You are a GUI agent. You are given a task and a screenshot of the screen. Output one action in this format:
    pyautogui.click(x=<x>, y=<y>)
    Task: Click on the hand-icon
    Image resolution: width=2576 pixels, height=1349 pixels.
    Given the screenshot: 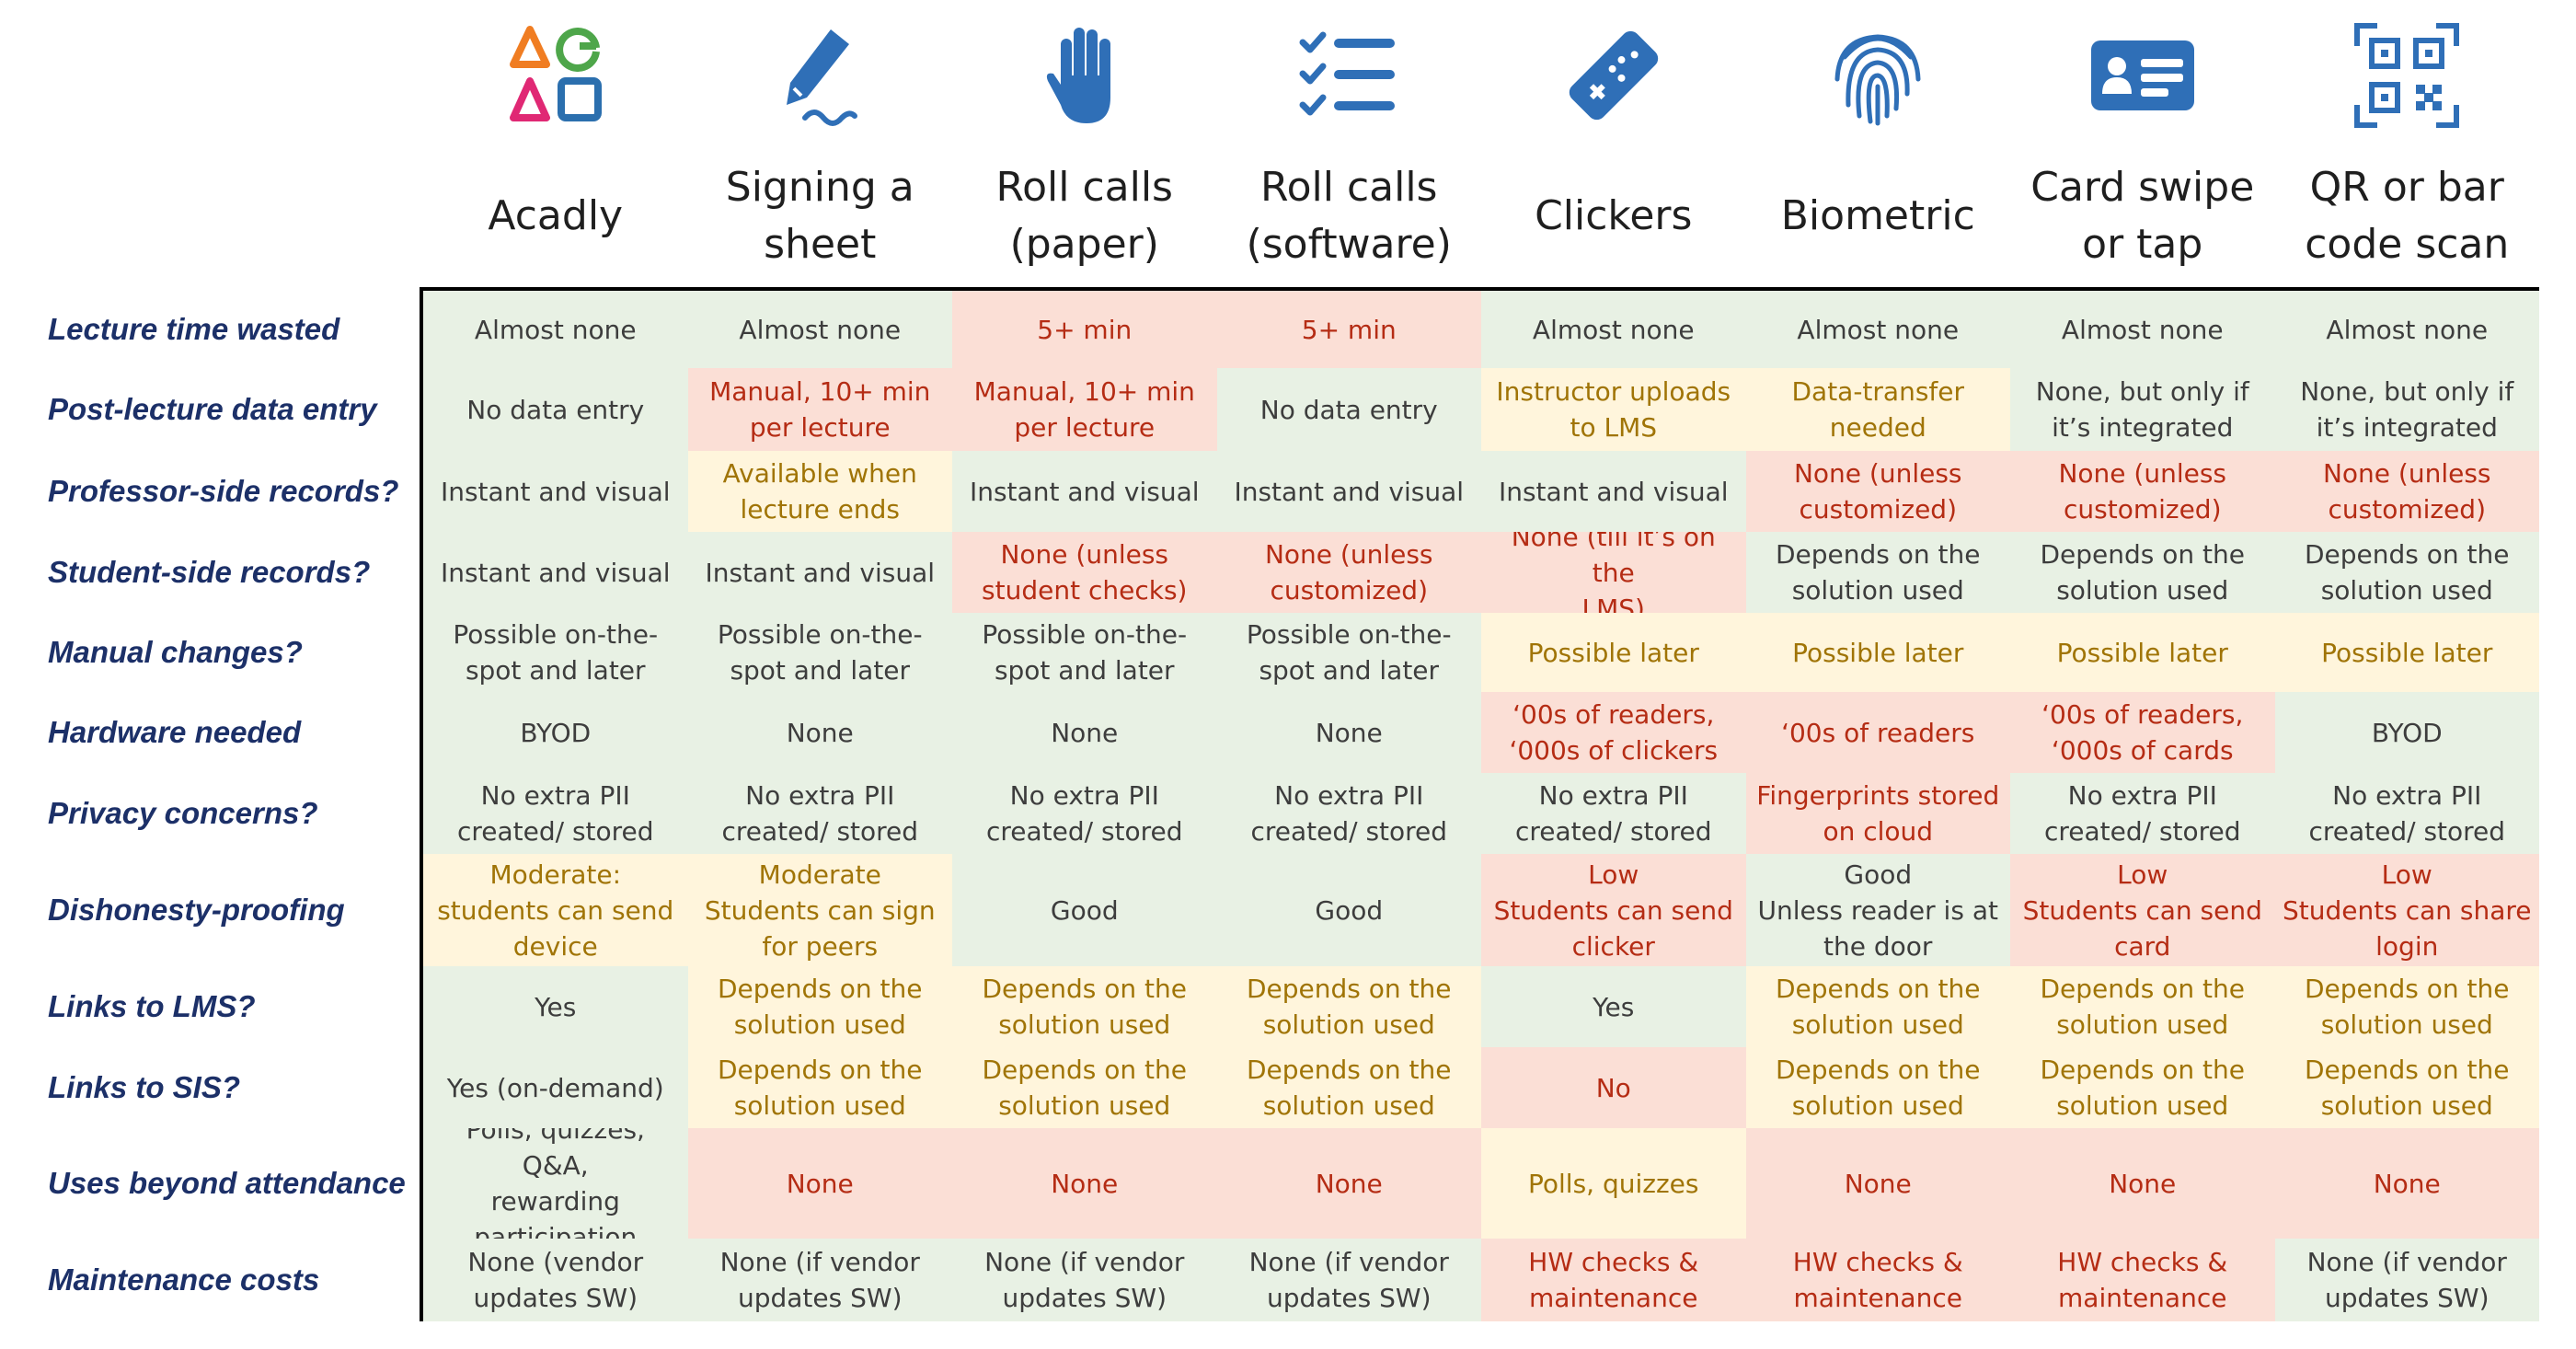 What is the action you would take?
    pyautogui.click(x=1084, y=75)
    